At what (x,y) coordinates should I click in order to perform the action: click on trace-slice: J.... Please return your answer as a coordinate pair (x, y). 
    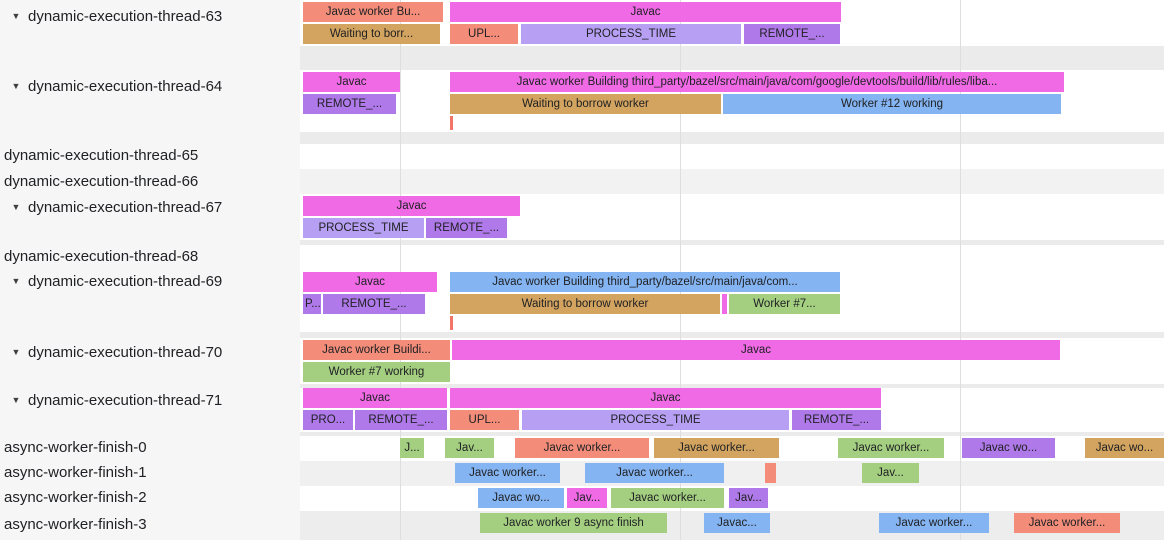
    Looking at the image, I should click on (412, 448).